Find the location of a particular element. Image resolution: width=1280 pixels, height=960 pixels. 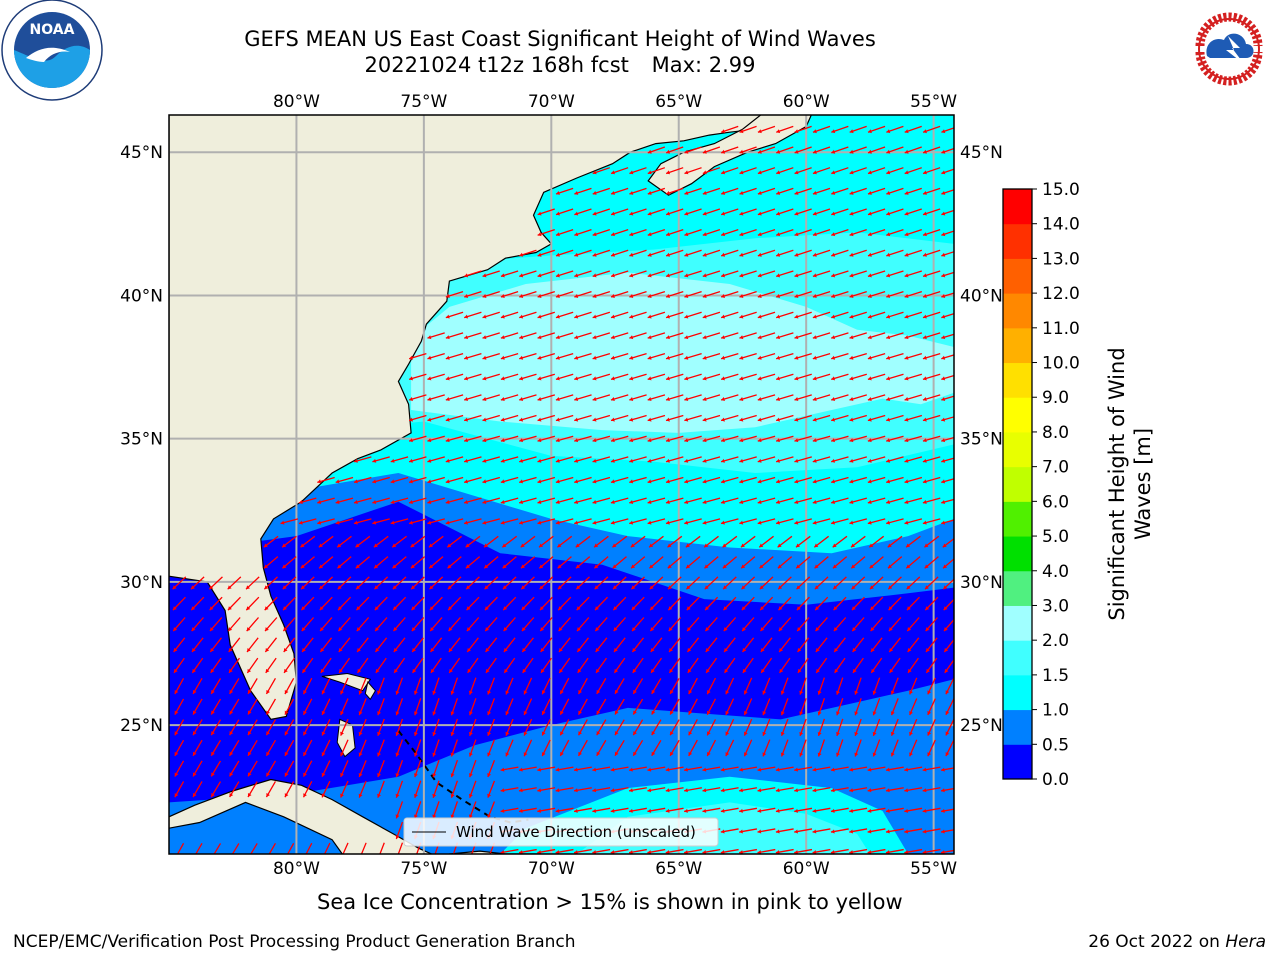

lon-tick-bottom: 60°W is located at coordinates (806, 869).